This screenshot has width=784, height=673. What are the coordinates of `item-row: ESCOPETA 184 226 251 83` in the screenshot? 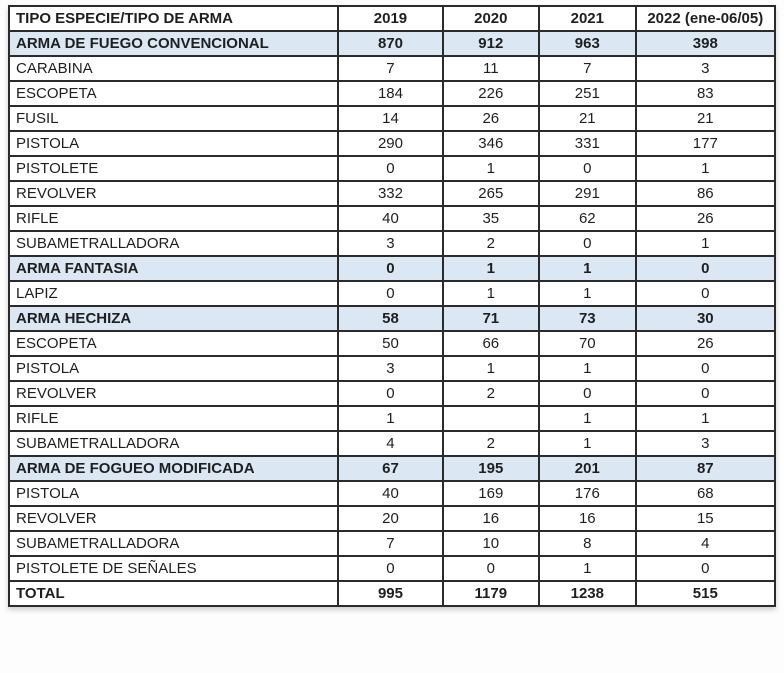 It's located at (392, 93).